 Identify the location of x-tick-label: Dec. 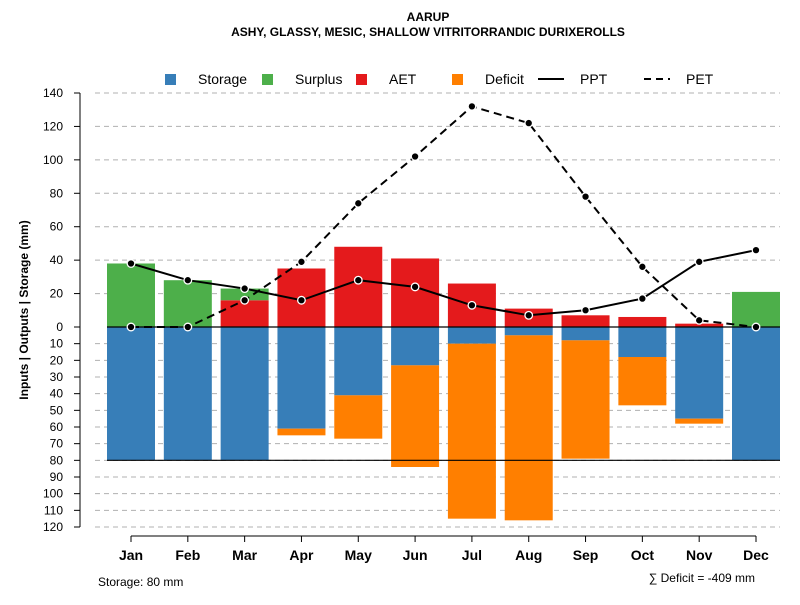
(756, 555).